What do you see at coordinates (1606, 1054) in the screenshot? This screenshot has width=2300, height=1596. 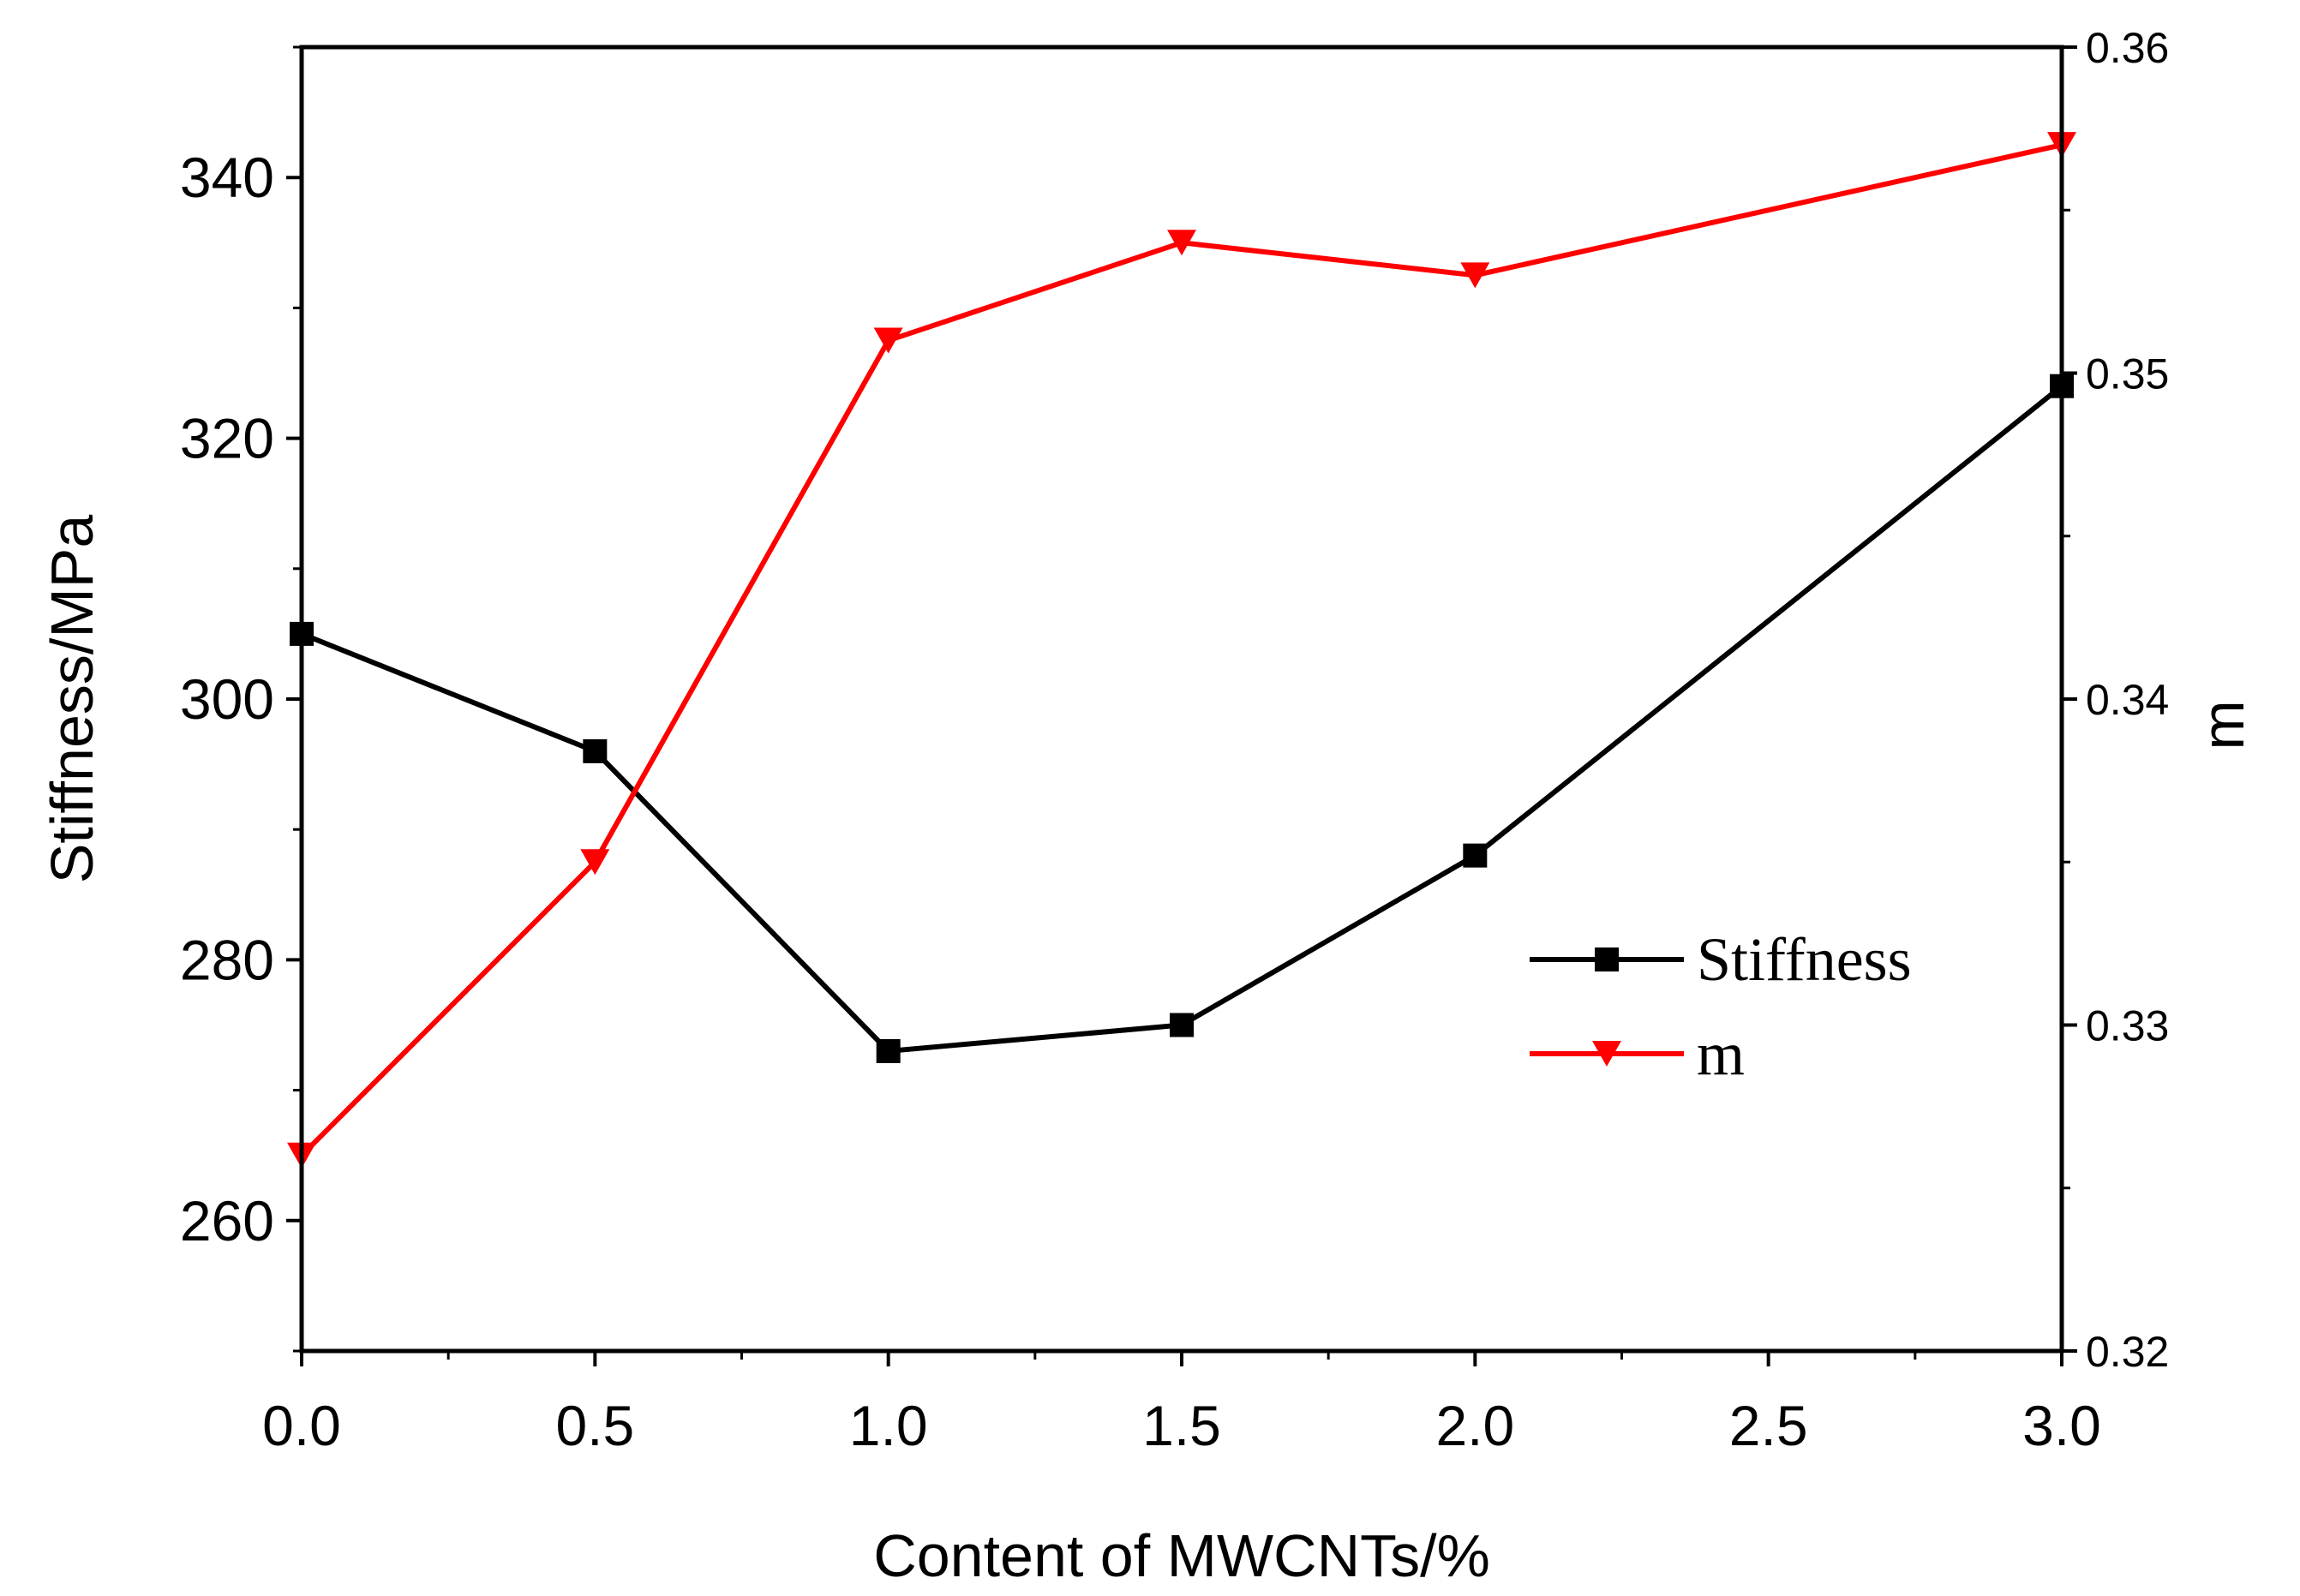 I see `legend-marker-m` at bounding box center [1606, 1054].